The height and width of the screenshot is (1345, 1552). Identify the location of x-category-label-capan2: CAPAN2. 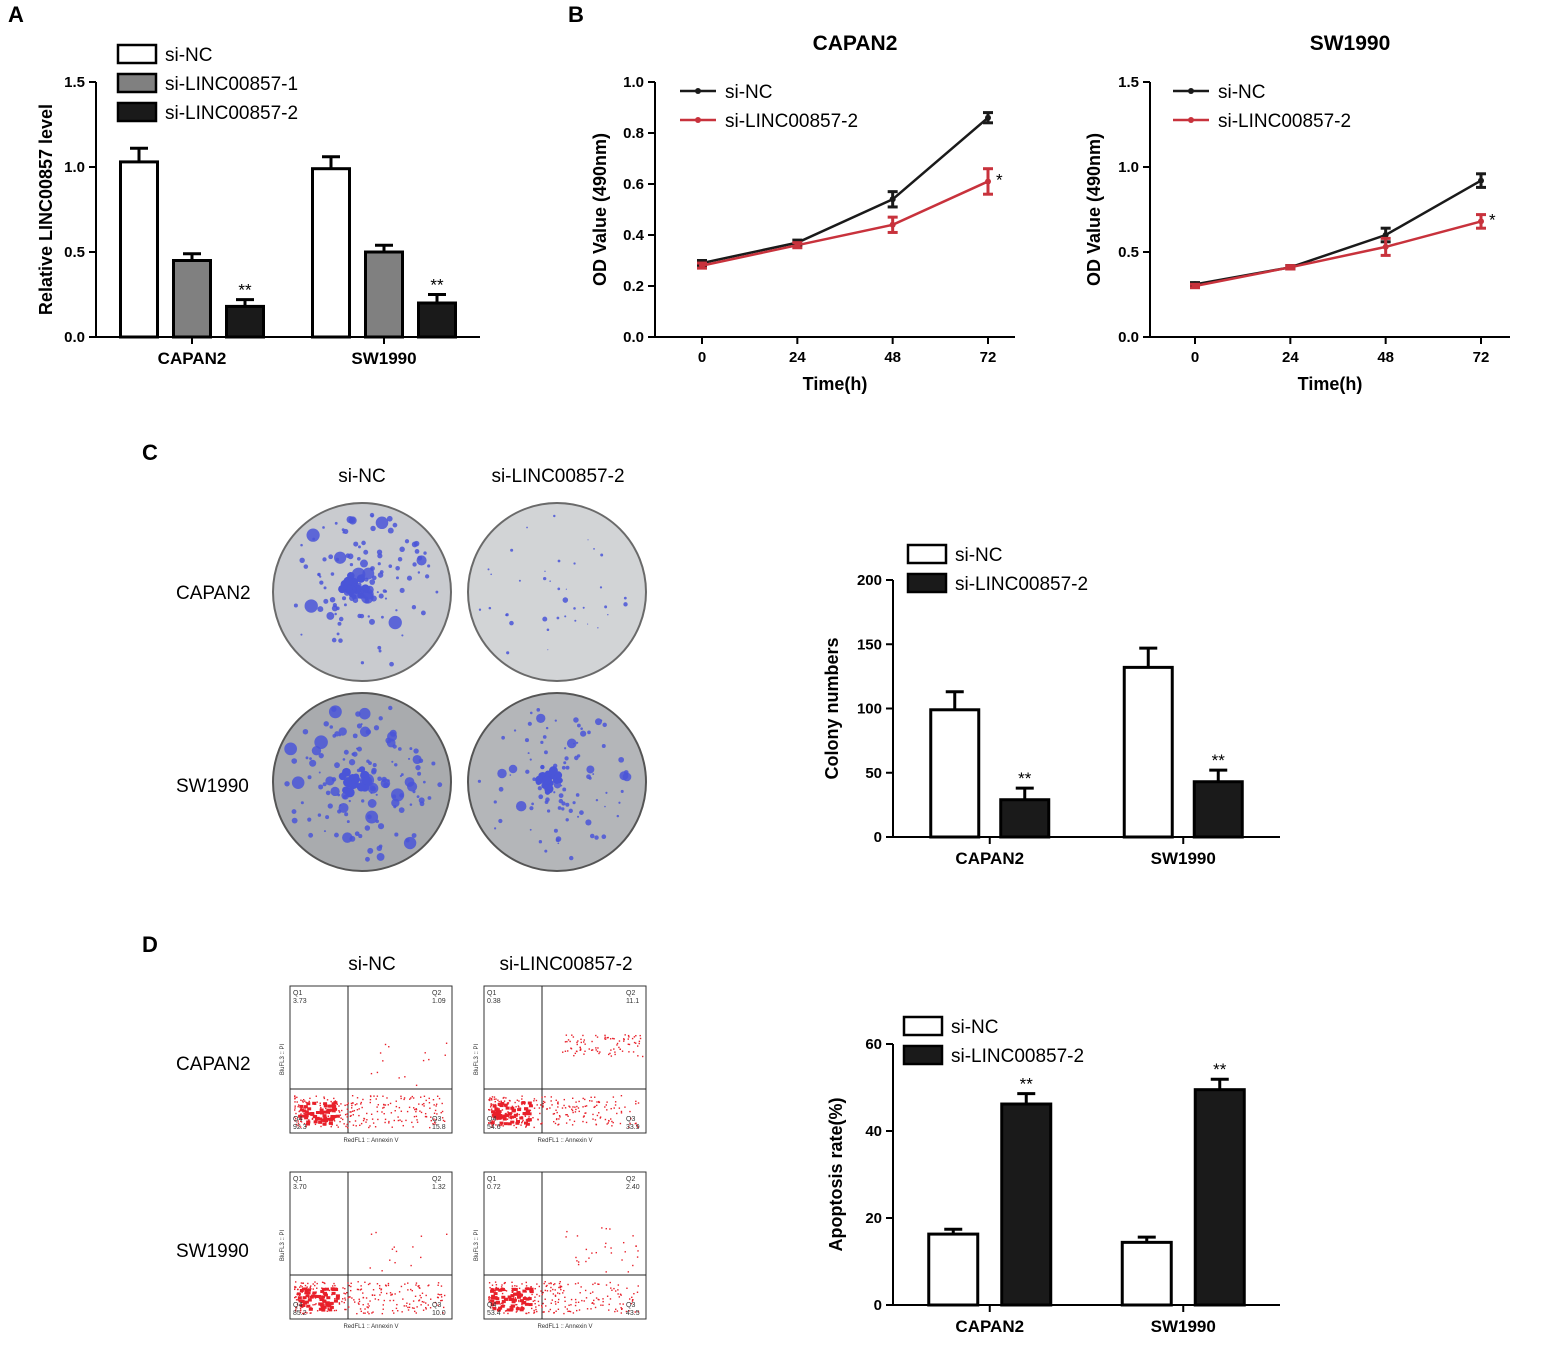
(989, 858).